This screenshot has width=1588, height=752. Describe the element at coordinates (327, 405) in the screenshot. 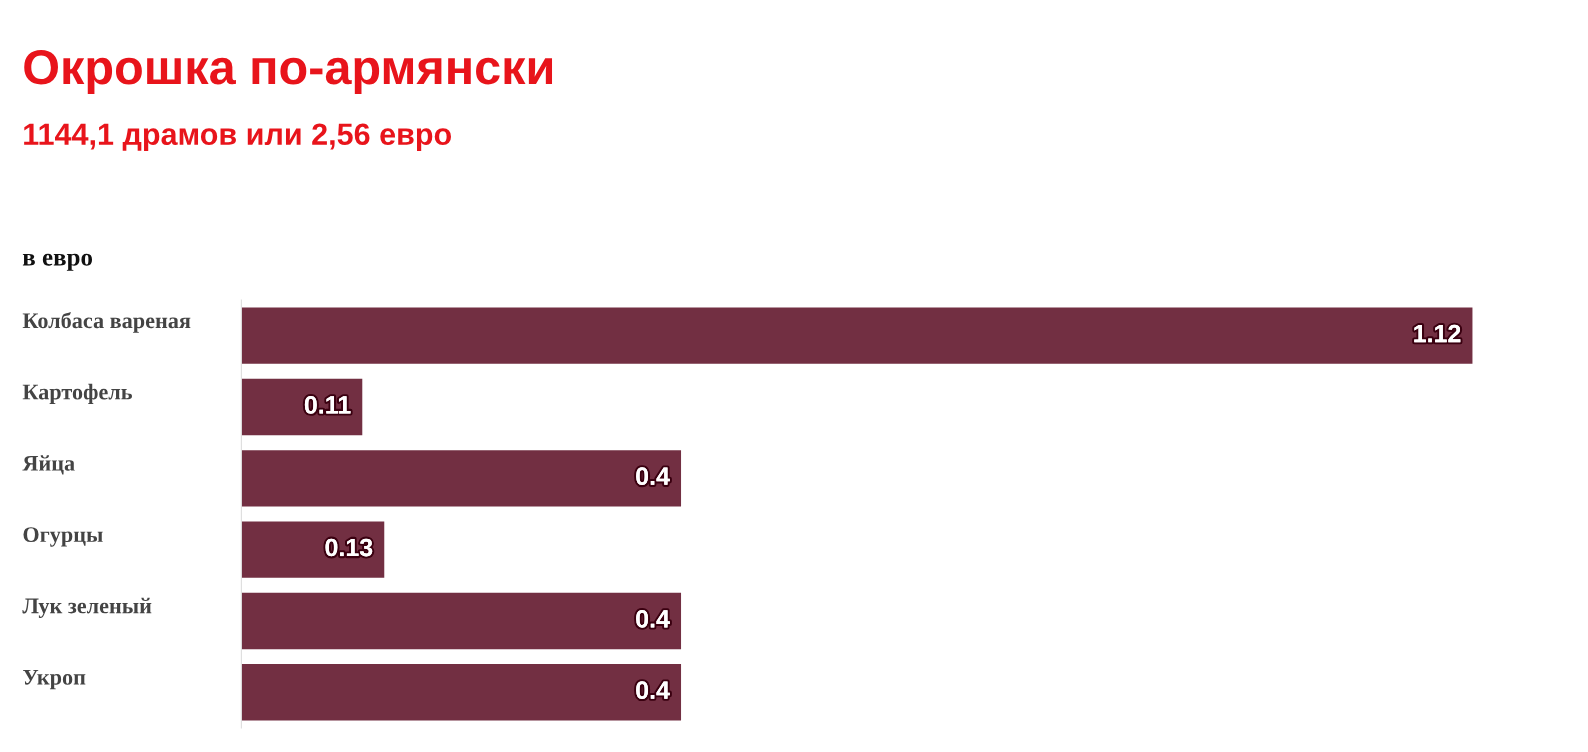

I see `data-label: 0.11` at that location.